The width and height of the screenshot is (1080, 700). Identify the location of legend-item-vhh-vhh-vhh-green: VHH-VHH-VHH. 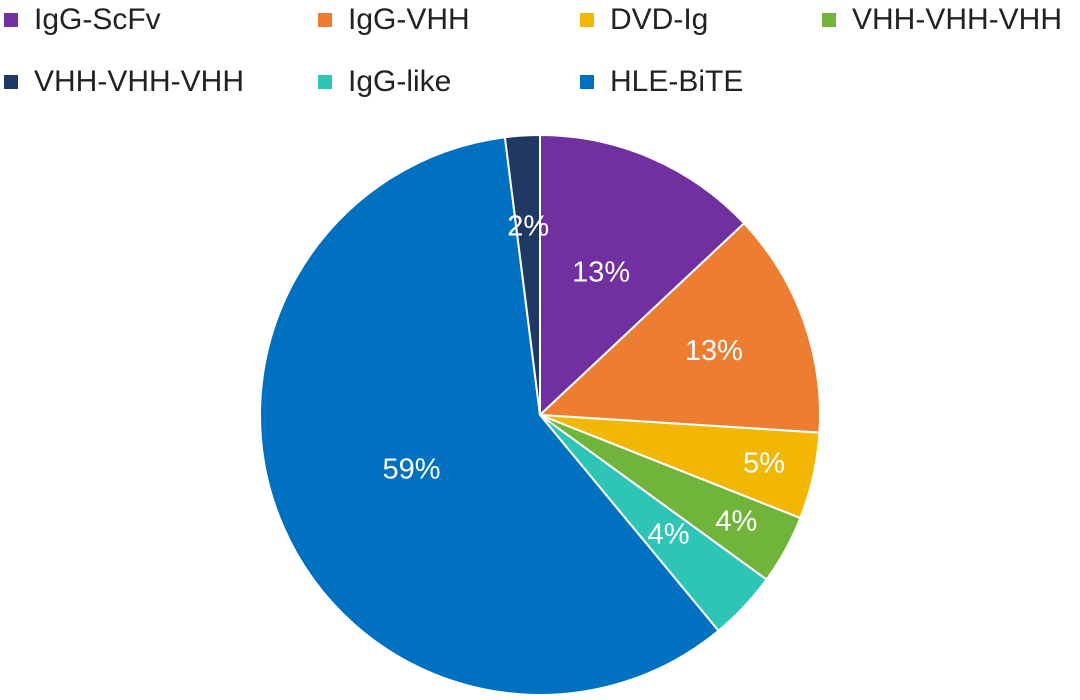
(942, 20).